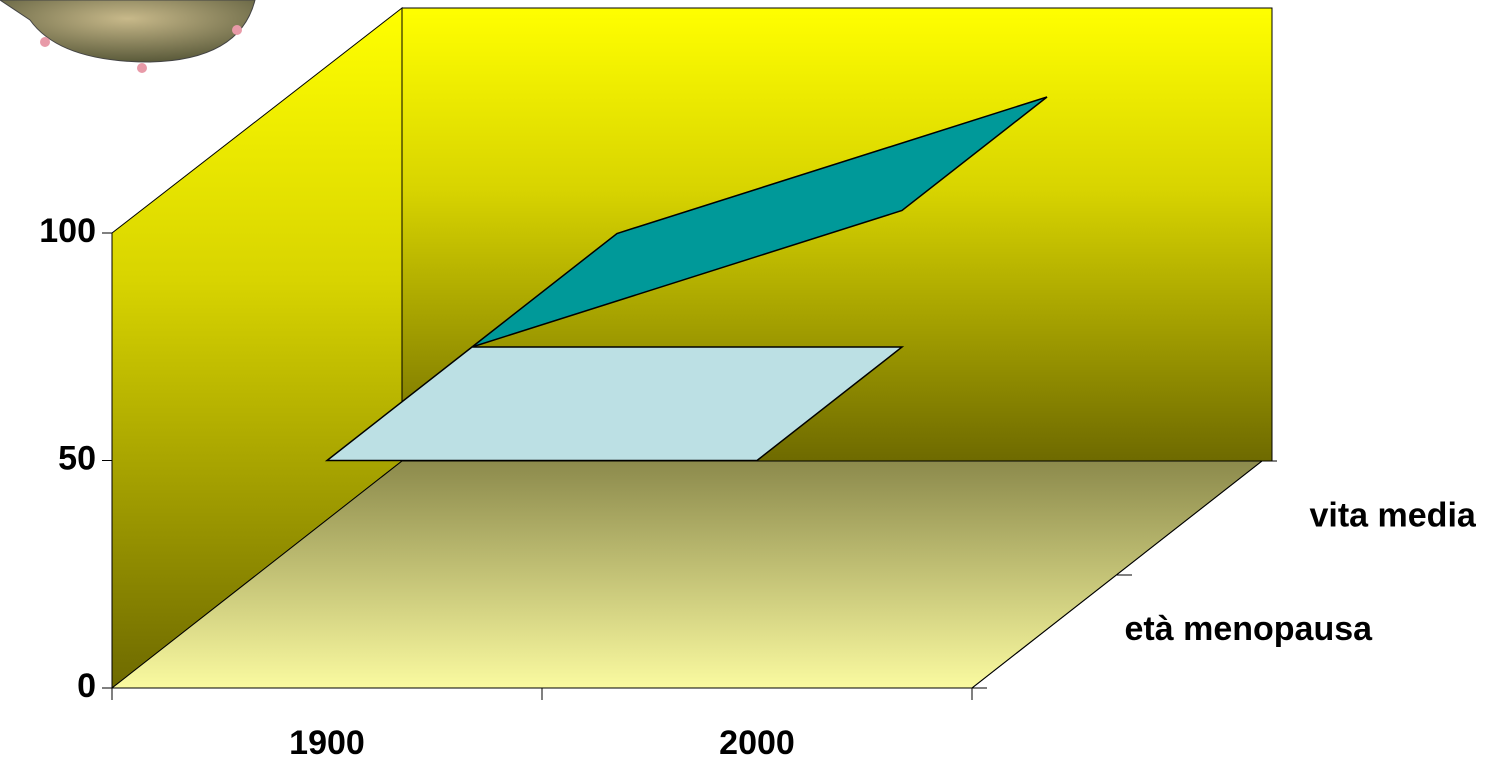  What do you see at coordinates (86, 686) in the screenshot?
I see `y-tick-label: 0` at bounding box center [86, 686].